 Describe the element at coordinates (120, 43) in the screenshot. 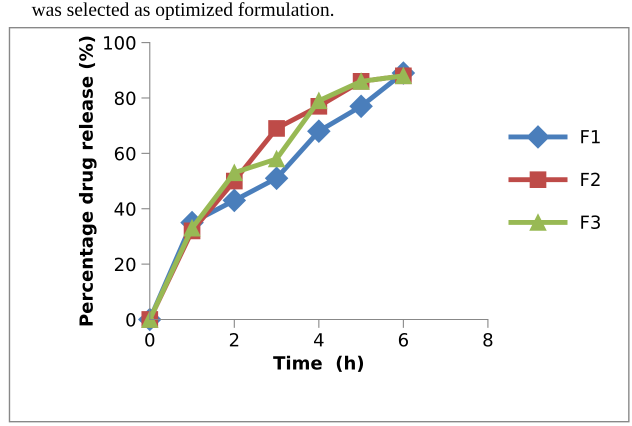

I see `y-tick-label: 100` at that location.